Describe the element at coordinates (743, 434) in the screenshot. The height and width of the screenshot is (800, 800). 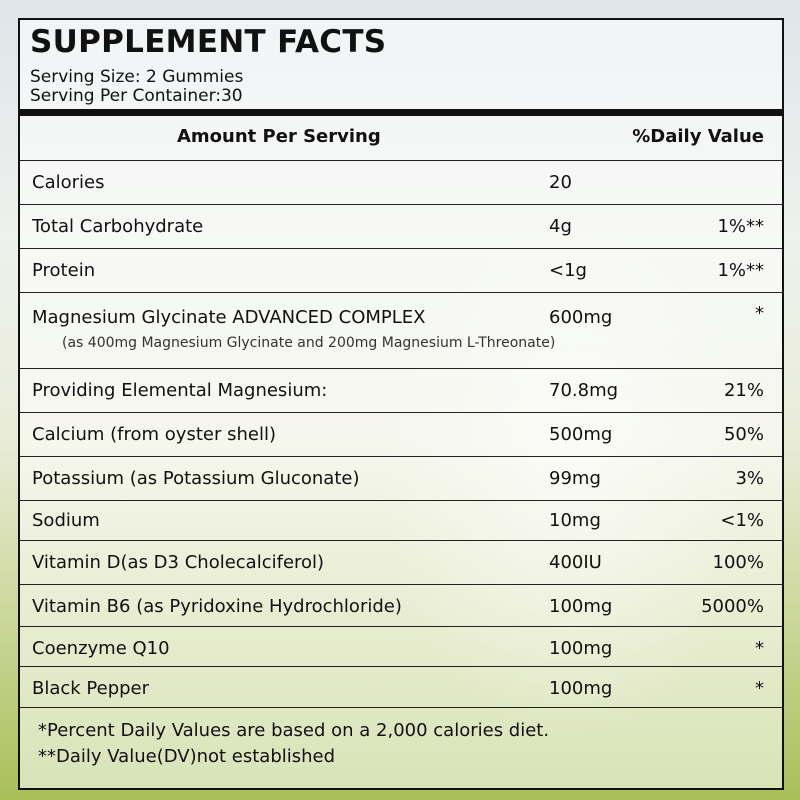
I see `nutrient-daily-value: 50%` at that location.